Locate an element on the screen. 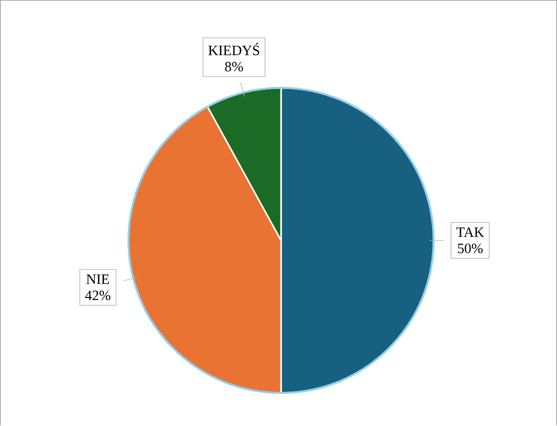 The image size is (557, 426). data-label: 42% is located at coordinates (97, 295).